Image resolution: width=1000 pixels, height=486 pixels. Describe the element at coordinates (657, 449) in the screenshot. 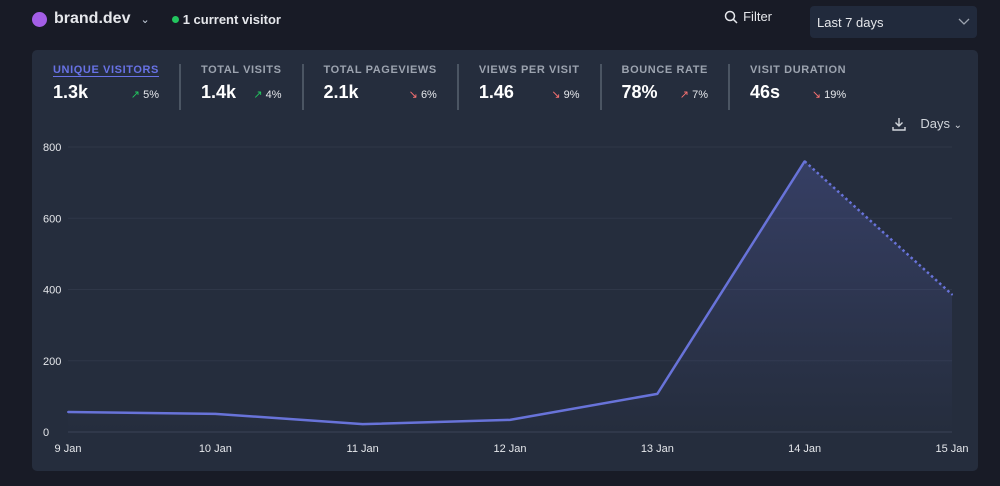

I see `x-tick-label: 13 Jan` at that location.